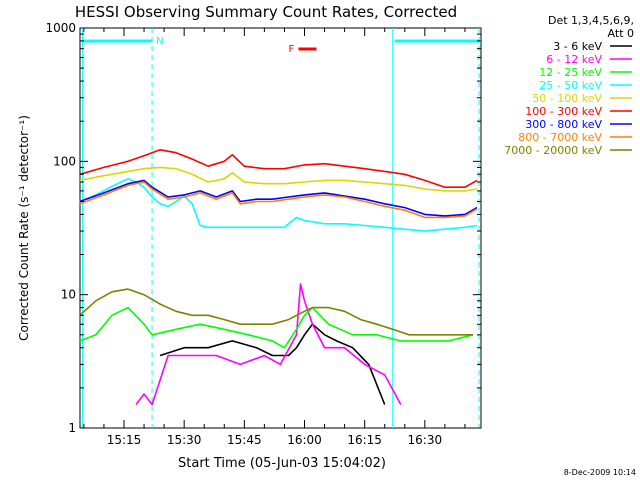 The image size is (640, 480). What do you see at coordinates (278, 179) in the screenshot?
I see `series-line-50-100-kev` at bounding box center [278, 179].